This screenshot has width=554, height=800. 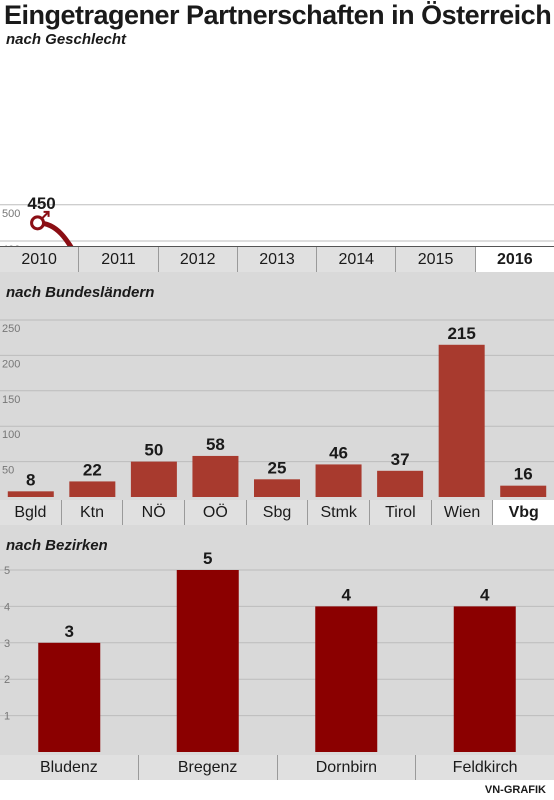 I want to click on axis-category-label: Sbg, so click(x=276, y=512).